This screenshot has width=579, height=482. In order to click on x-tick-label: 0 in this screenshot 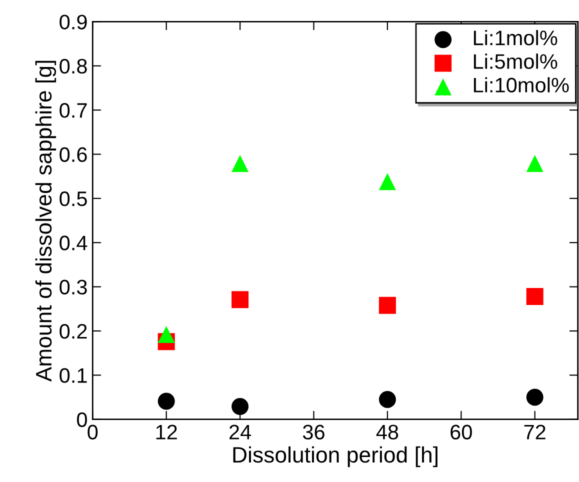, I will do `click(93, 432)`.